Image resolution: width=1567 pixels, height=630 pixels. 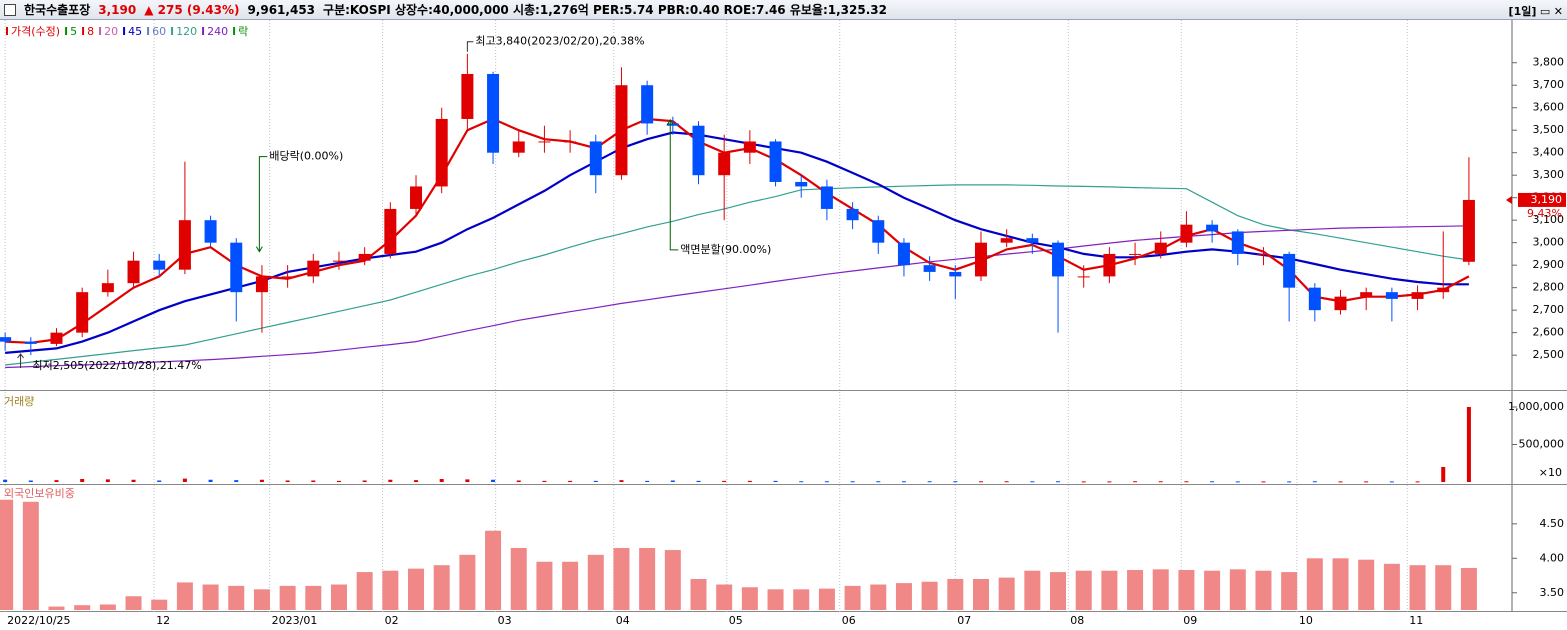 I want to click on y-tick-label: 3,000, so click(x=1549, y=242).